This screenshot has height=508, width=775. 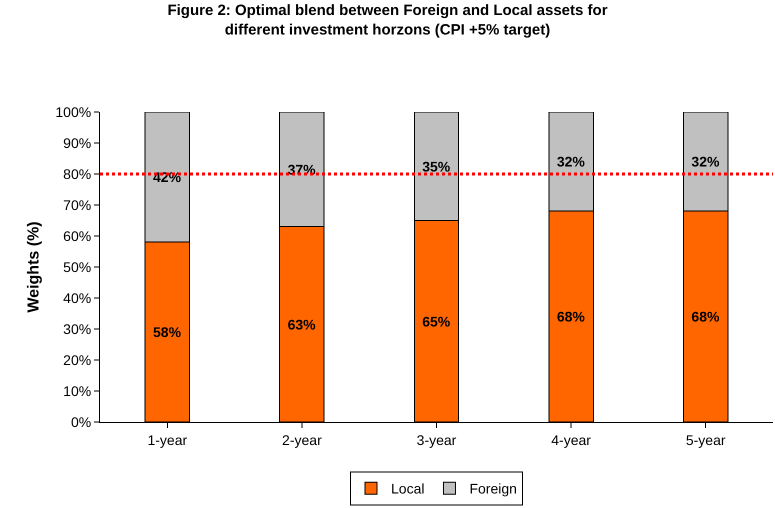 I want to click on y-tick-label: 10%, so click(x=77, y=390).